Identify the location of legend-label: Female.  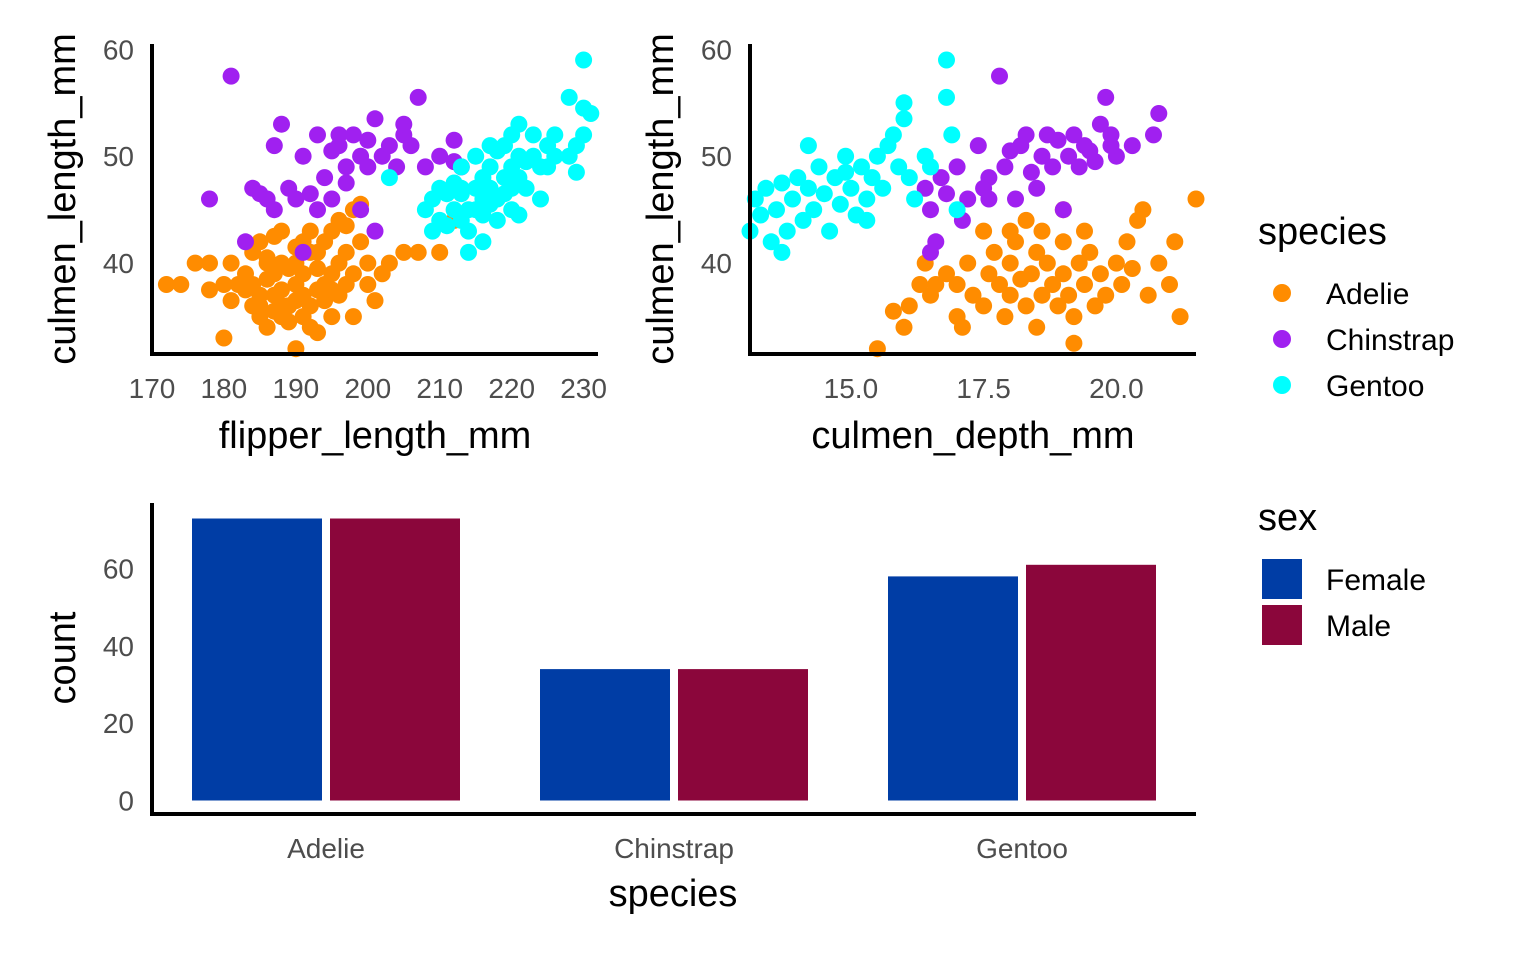
(1376, 580).